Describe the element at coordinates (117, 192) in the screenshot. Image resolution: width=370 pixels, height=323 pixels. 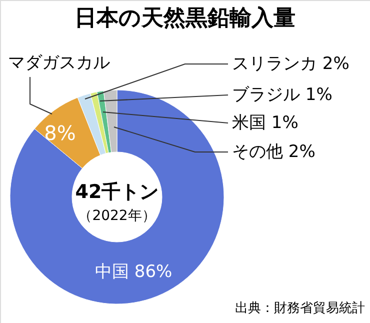
I see `text: 42千トン` at that location.